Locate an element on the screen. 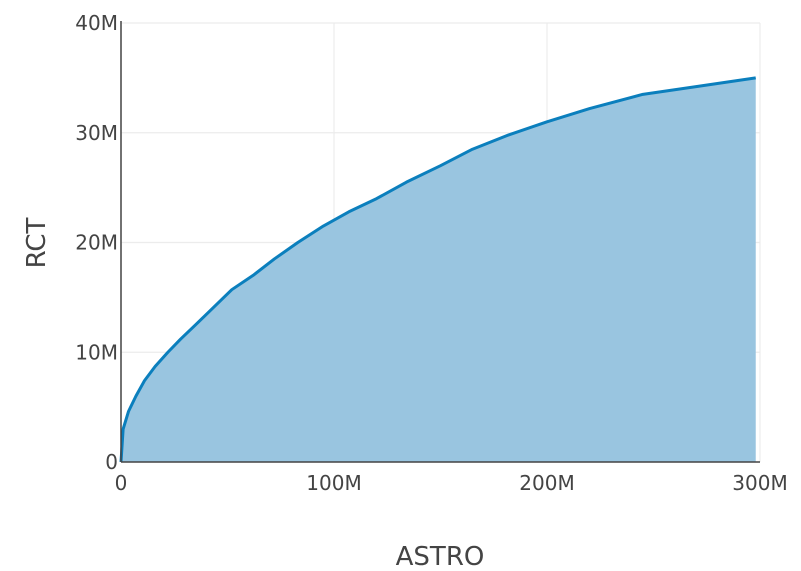 Image resolution: width=801 pixels, height=571 pixels. y-tick-label: 20M is located at coordinates (96, 243).